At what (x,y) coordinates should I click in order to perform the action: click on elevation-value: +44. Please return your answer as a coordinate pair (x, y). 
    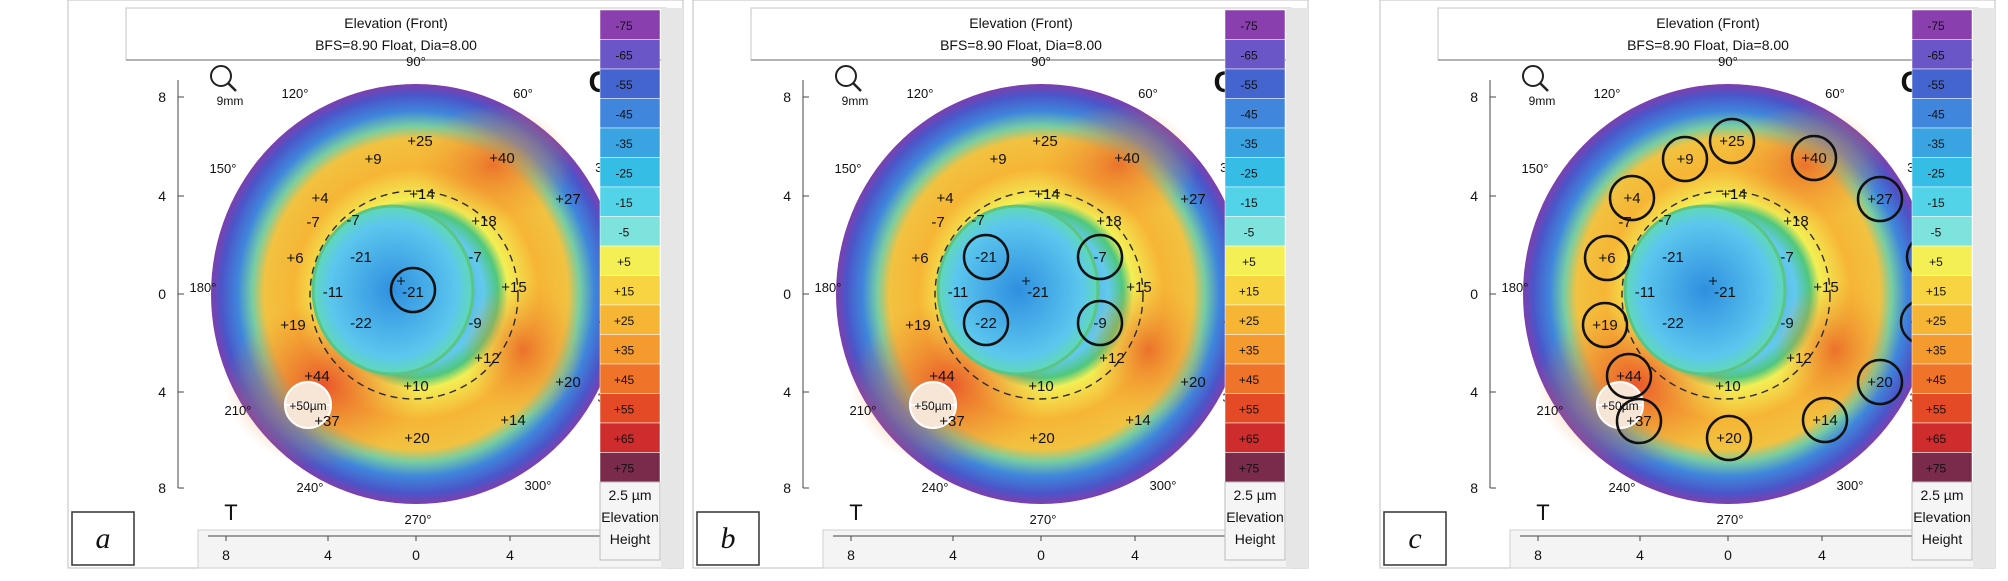
    Looking at the image, I should click on (1628, 376).